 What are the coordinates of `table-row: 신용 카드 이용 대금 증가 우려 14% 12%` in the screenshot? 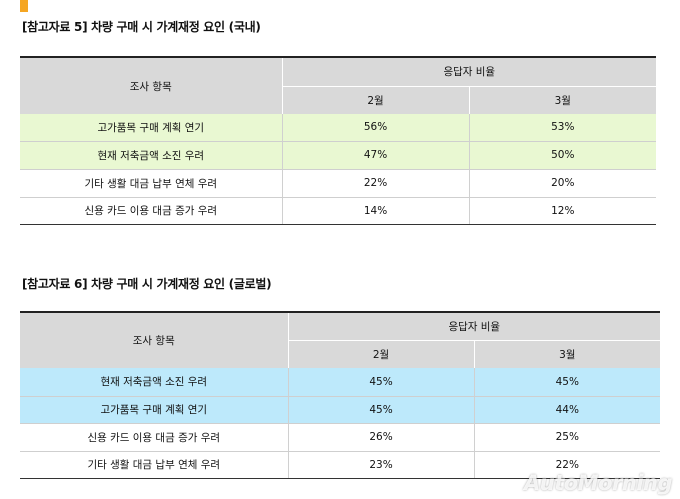 It's located at (338, 211).